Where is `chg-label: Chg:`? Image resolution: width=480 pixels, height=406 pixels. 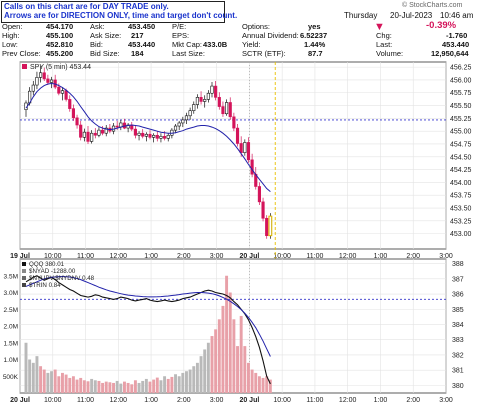
chg-label: Chg: is located at coordinates (384, 35).